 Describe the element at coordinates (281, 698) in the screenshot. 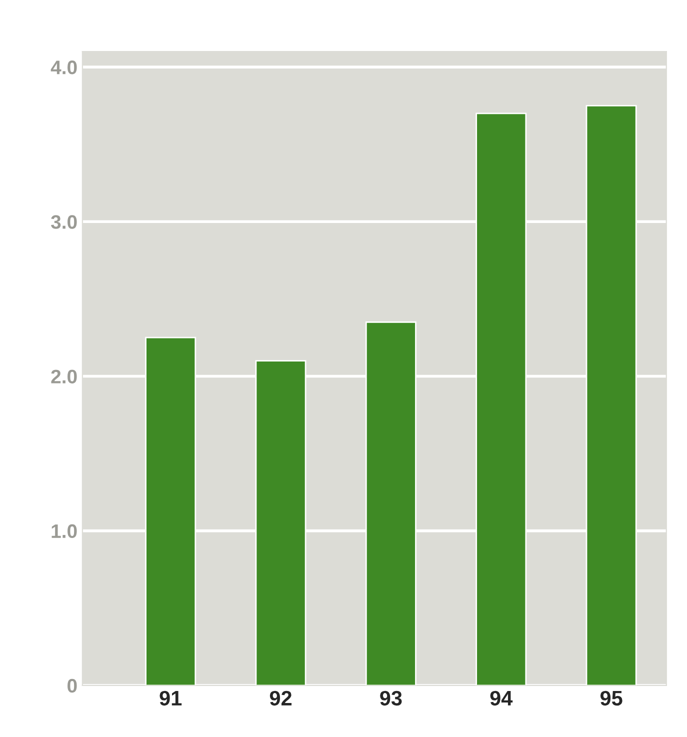

I see `x-tick-label: 92` at that location.